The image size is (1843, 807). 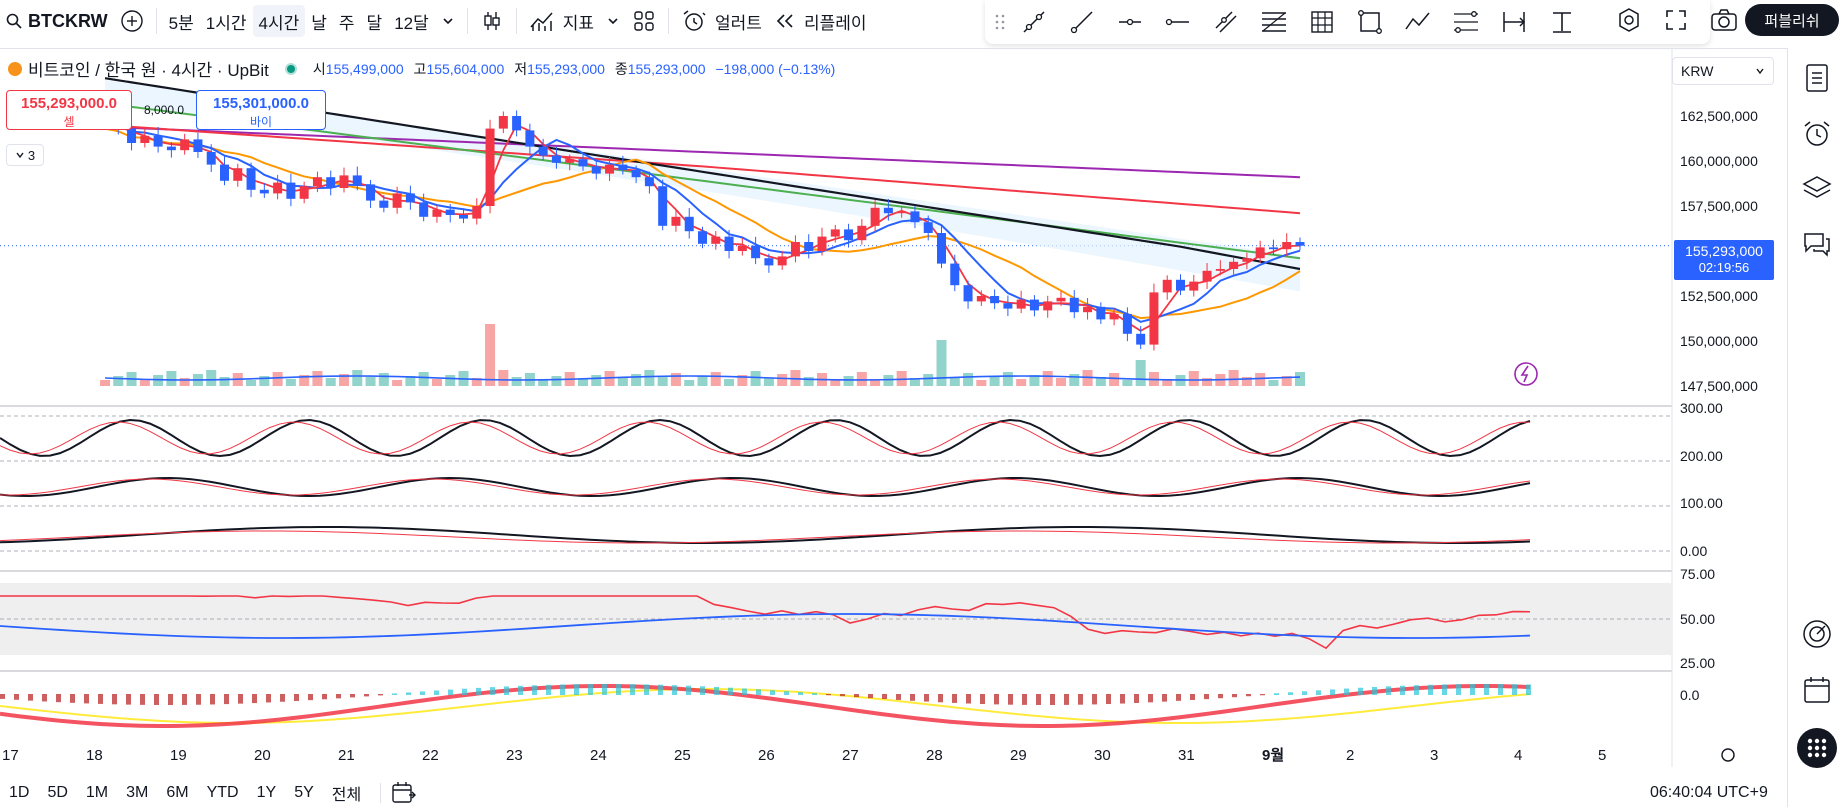 I want to click on buy-button: 155,301,000.0 바이, so click(x=261, y=110).